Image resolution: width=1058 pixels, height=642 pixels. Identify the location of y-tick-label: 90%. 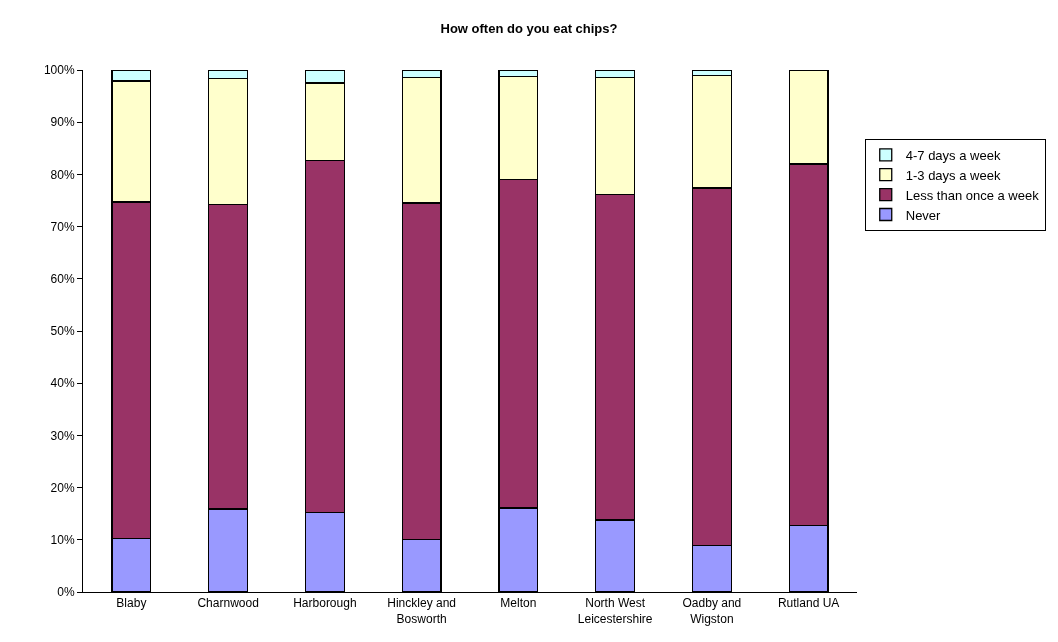
(62, 122).